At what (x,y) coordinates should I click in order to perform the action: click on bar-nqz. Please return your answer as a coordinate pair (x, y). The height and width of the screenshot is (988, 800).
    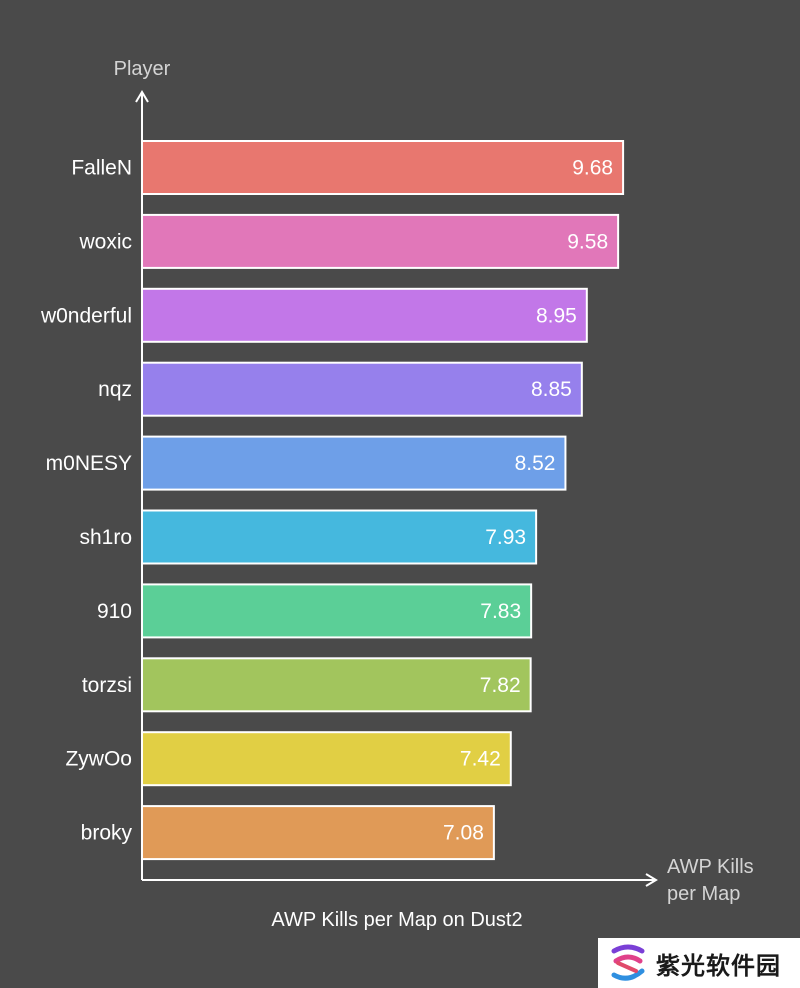
    Looking at the image, I should click on (362, 389).